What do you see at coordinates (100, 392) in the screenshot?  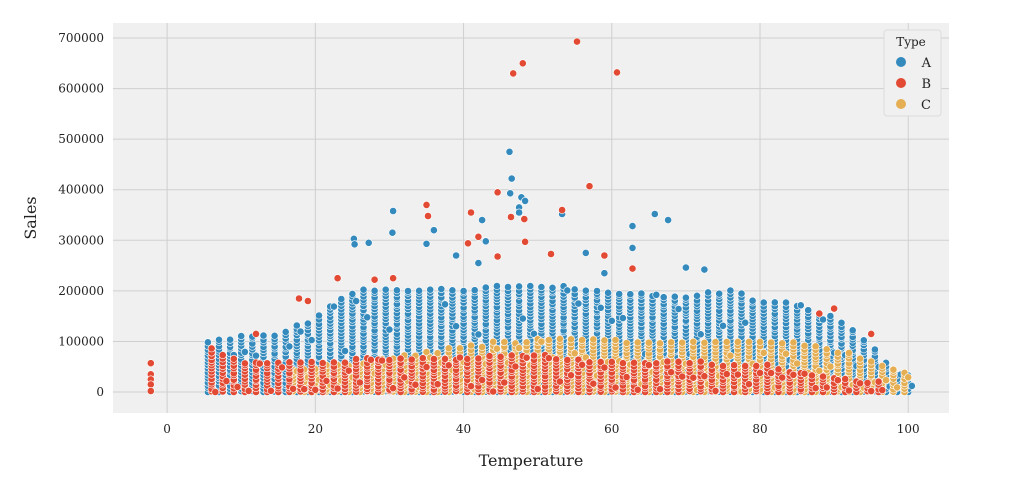 I see `y-tick-label: 0` at bounding box center [100, 392].